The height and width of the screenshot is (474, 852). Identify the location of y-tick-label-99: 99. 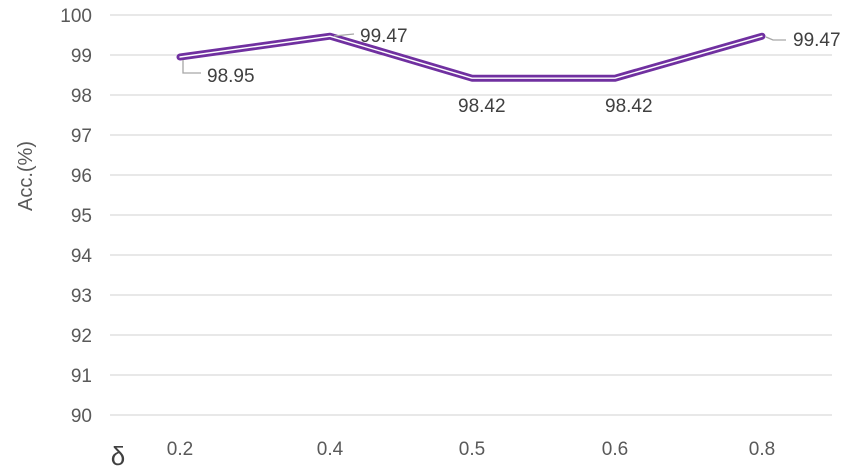
(81, 56).